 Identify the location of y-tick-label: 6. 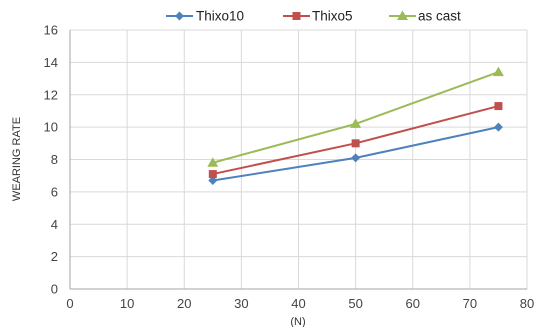
(54, 191).